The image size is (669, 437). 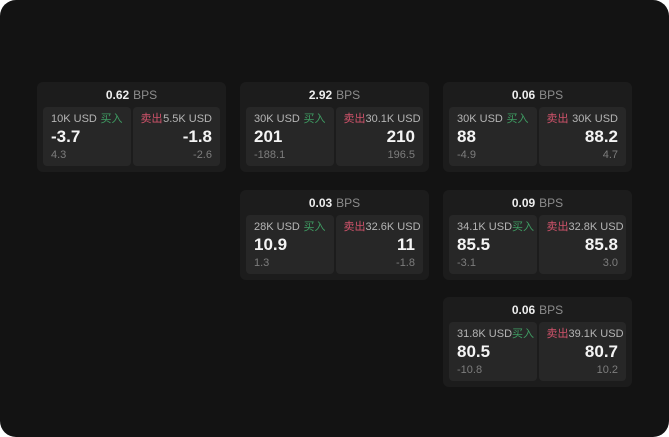 I want to click on card-header: 0.03 BPS, so click(x=334, y=202).